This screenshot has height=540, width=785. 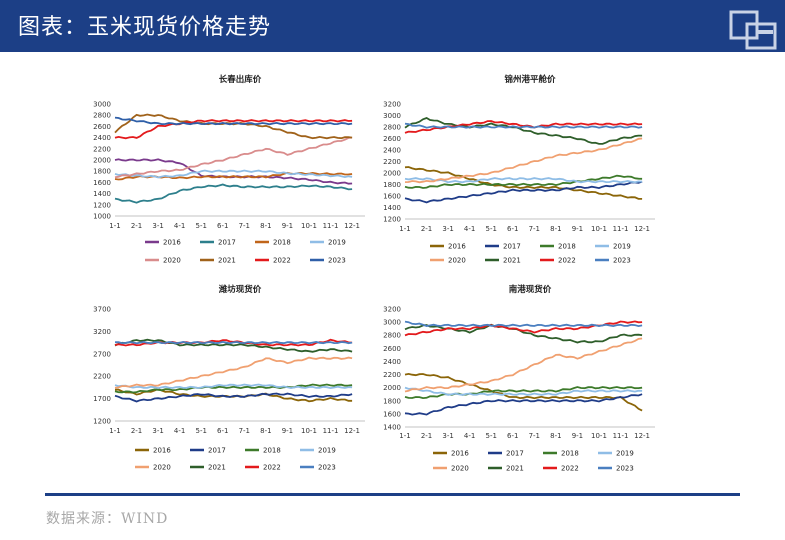 What do you see at coordinates (530, 289) in the screenshot?
I see `chart-title: 南港现货价` at bounding box center [530, 289].